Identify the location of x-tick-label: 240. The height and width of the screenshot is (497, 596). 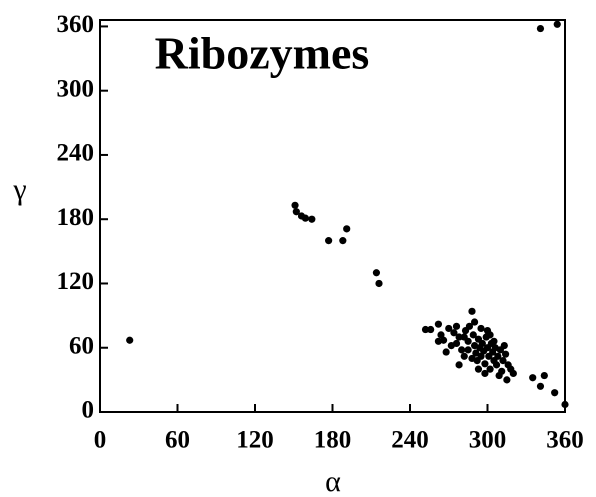
(410, 440).